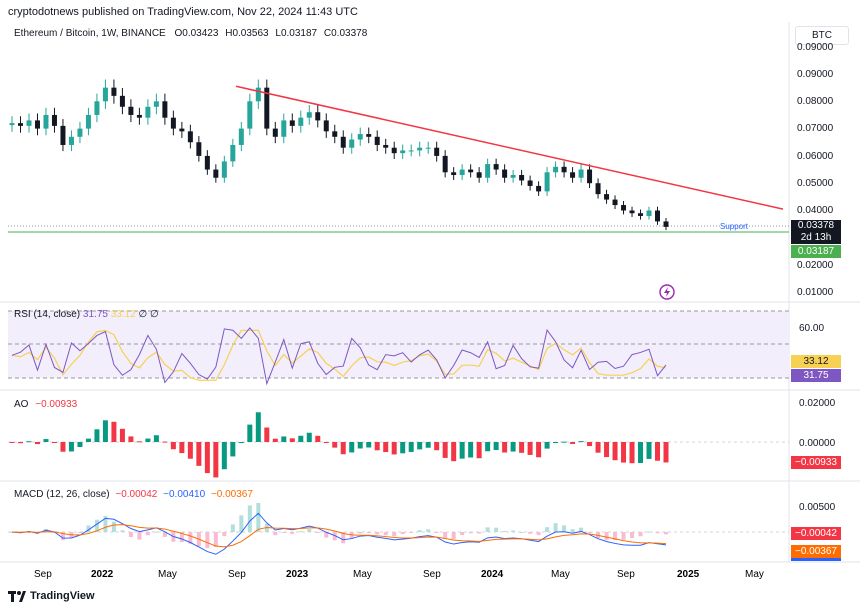  I want to click on rsi-badge: 31.75, so click(816, 375).